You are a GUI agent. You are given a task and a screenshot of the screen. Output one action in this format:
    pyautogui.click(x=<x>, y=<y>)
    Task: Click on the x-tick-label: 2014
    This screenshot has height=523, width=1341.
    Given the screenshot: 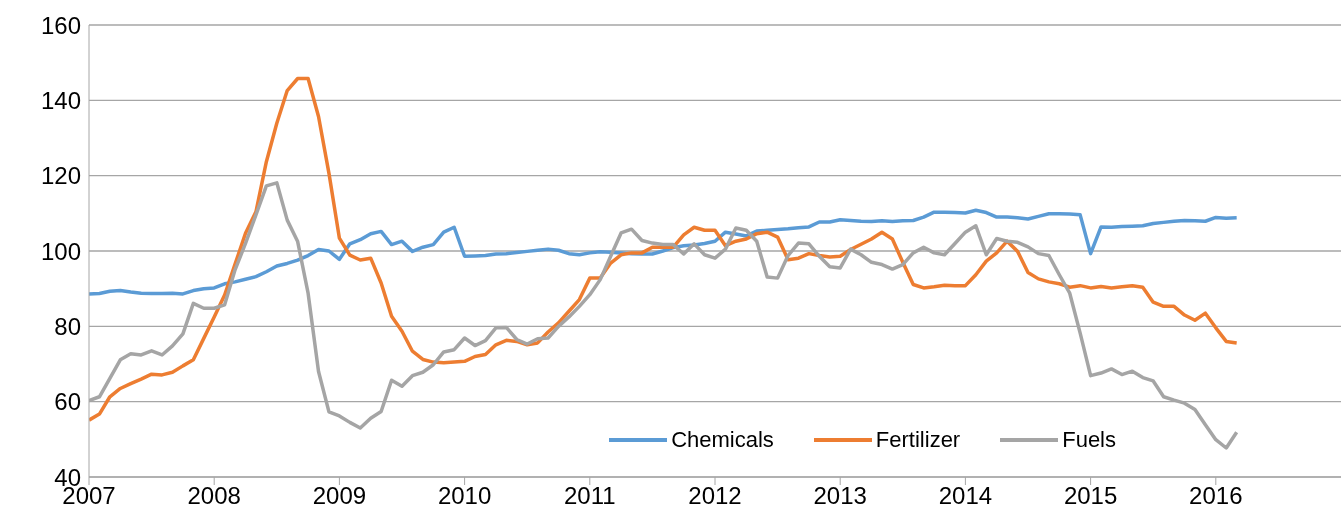 What is the action you would take?
    pyautogui.click(x=965, y=496)
    